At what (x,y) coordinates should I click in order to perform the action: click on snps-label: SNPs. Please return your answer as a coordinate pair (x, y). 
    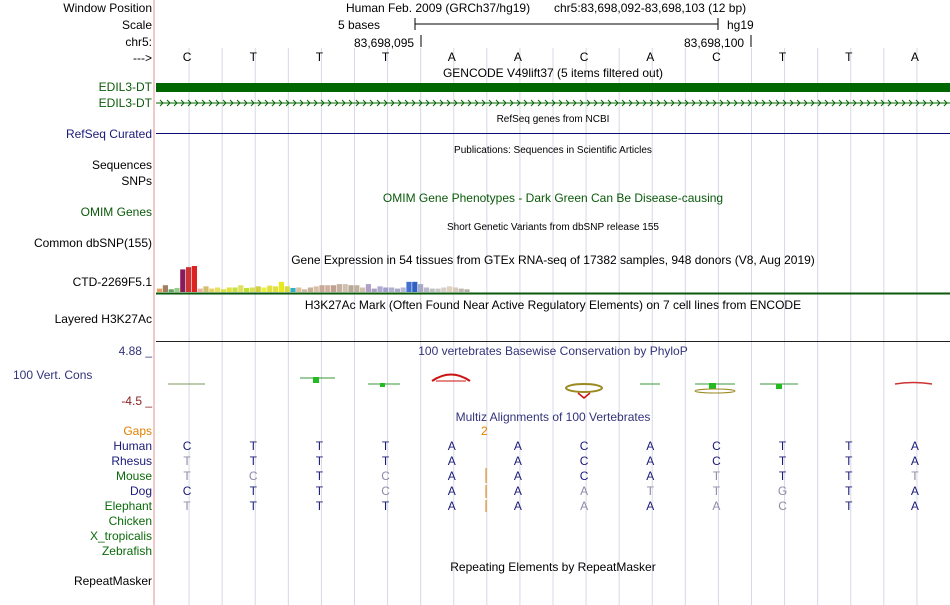
    Looking at the image, I should click on (136, 181).